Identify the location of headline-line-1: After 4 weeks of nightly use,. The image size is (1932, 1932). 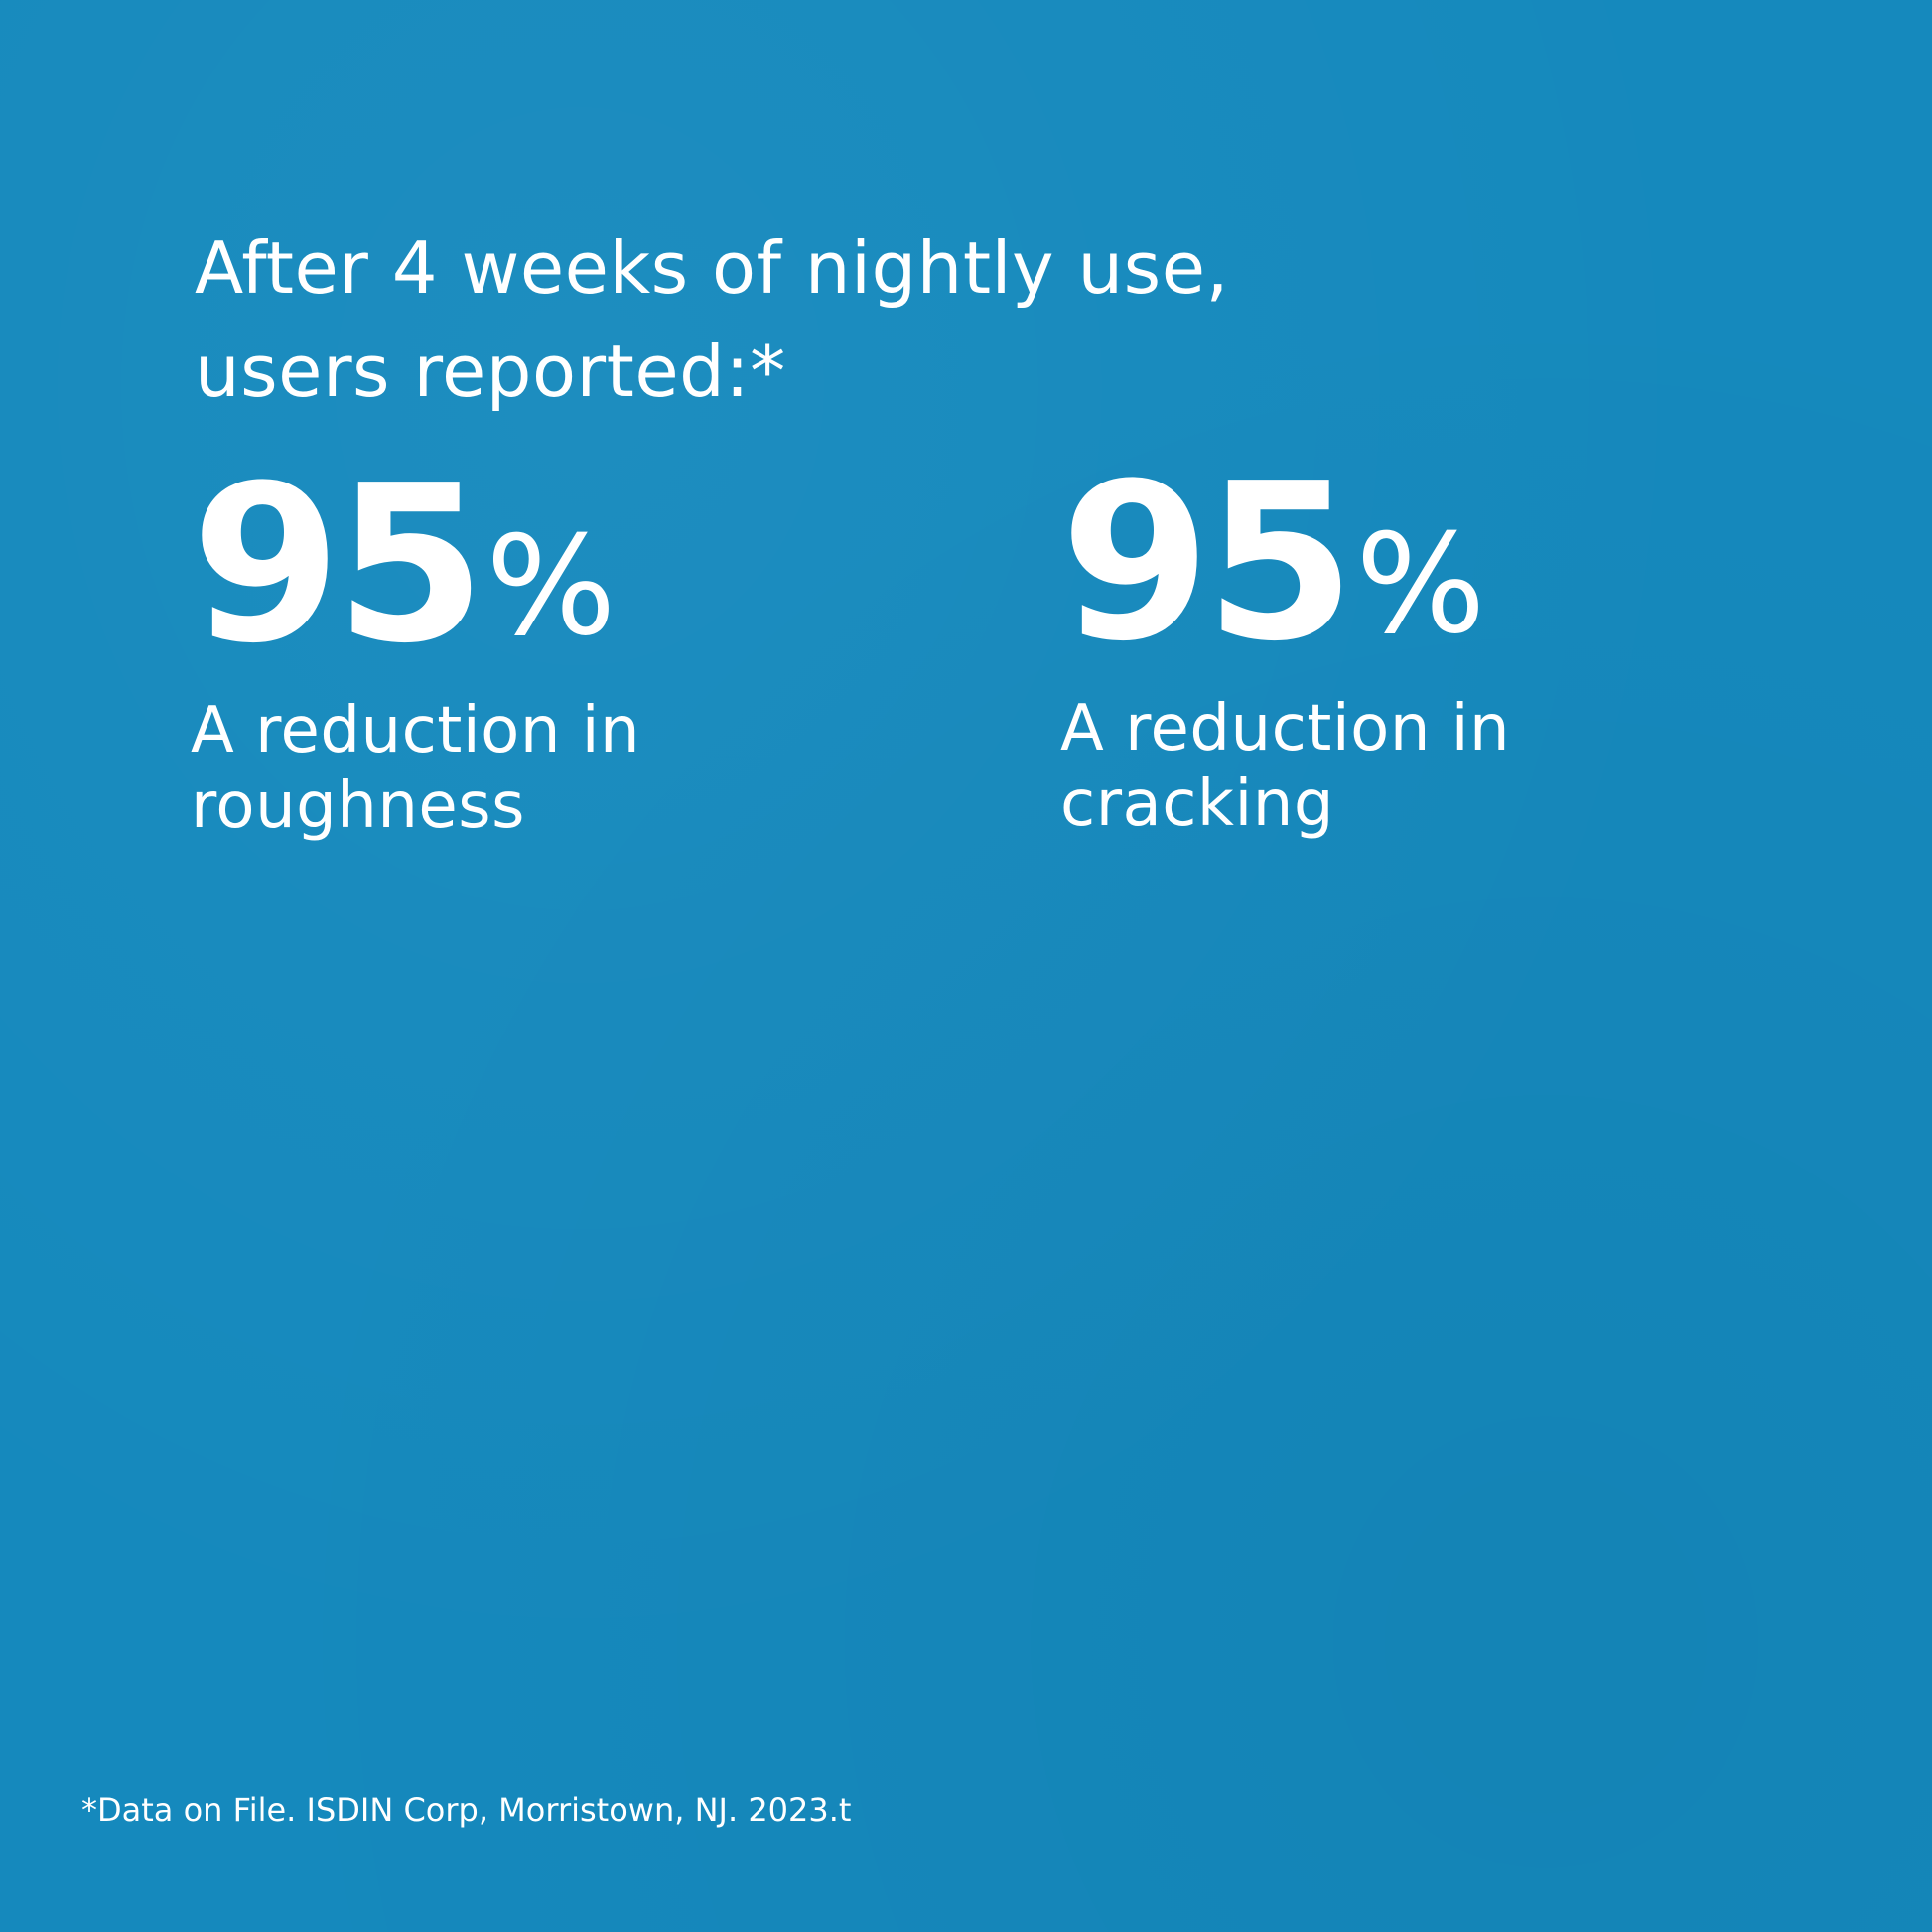
(712, 268).